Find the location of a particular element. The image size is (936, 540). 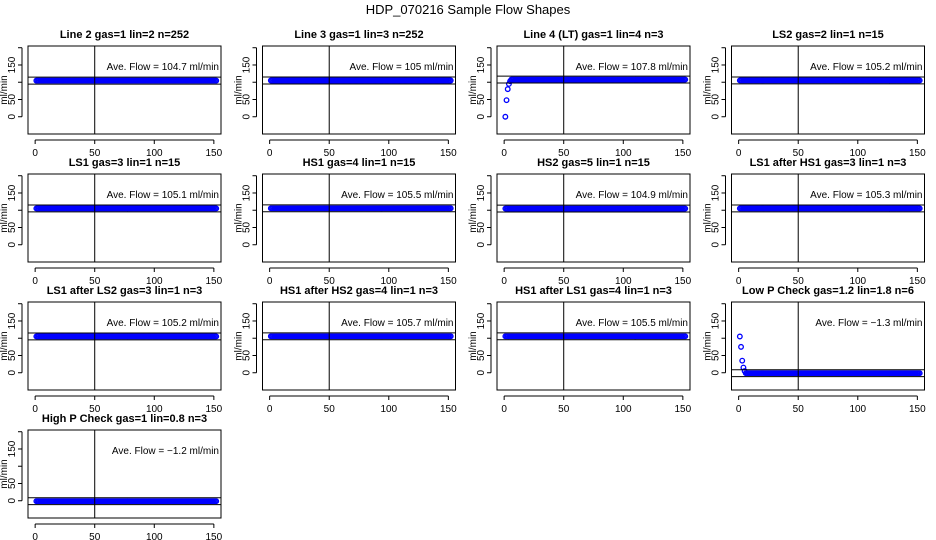

ave-flow-label: Ave. Flow = −1.2 ml/min is located at coordinates (165, 451).